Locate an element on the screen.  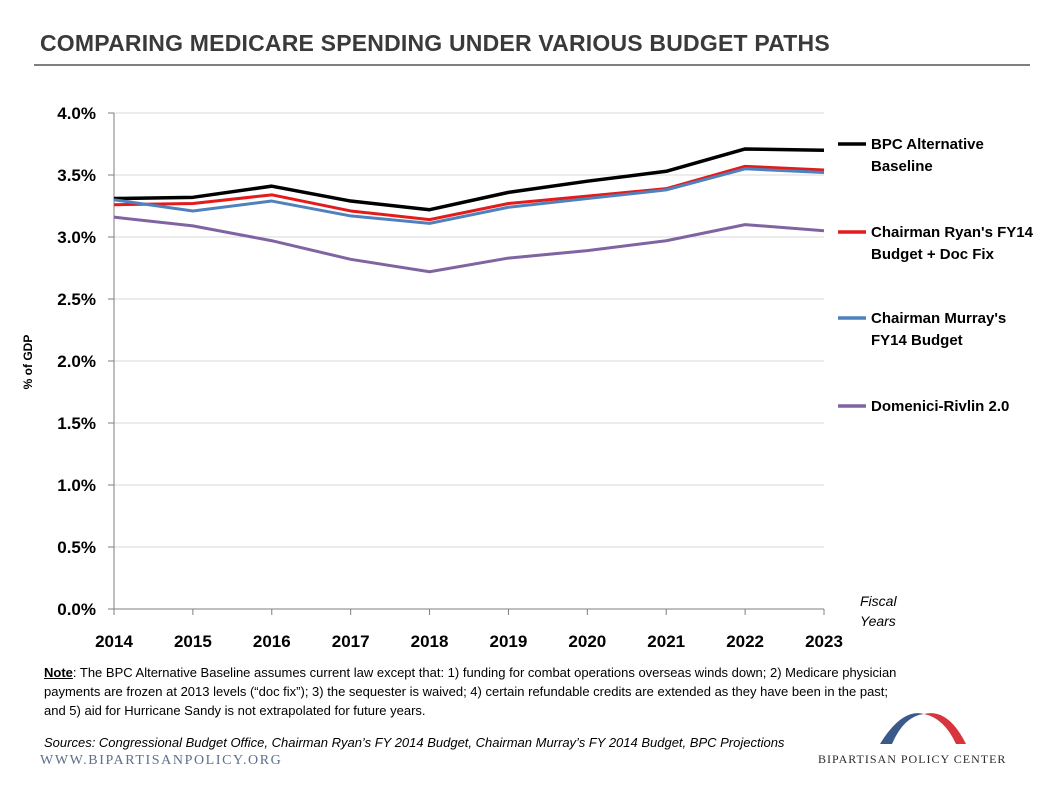
x-tick-label: 2017 is located at coordinates (351, 641).